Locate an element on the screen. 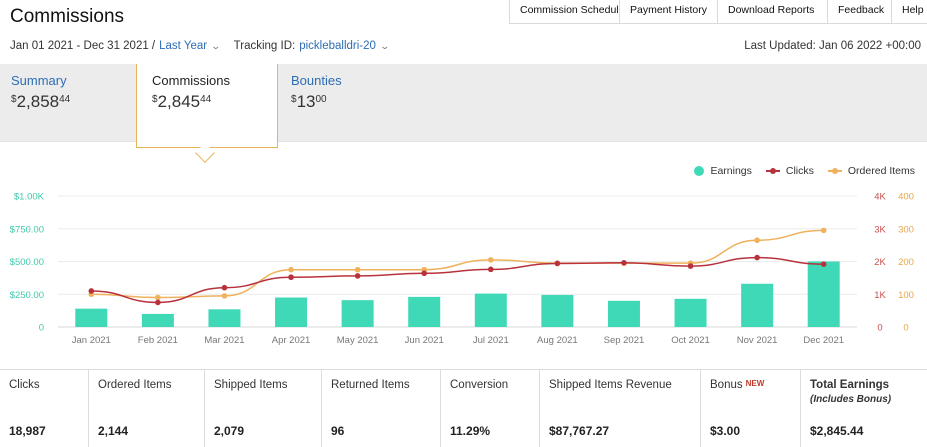 This screenshot has width=927, height=447. tracking-id-label: Tracking ID: is located at coordinates (264, 46).